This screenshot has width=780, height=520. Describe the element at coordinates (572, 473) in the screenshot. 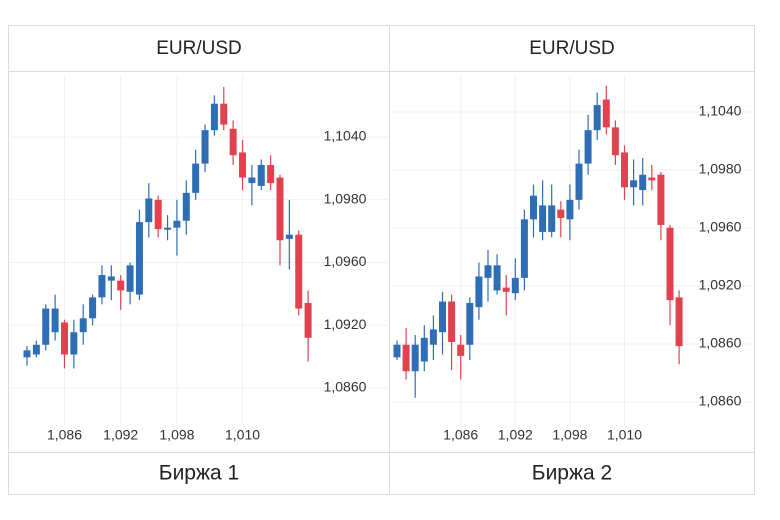

I see `chart-caption: Биржа 2` at that location.